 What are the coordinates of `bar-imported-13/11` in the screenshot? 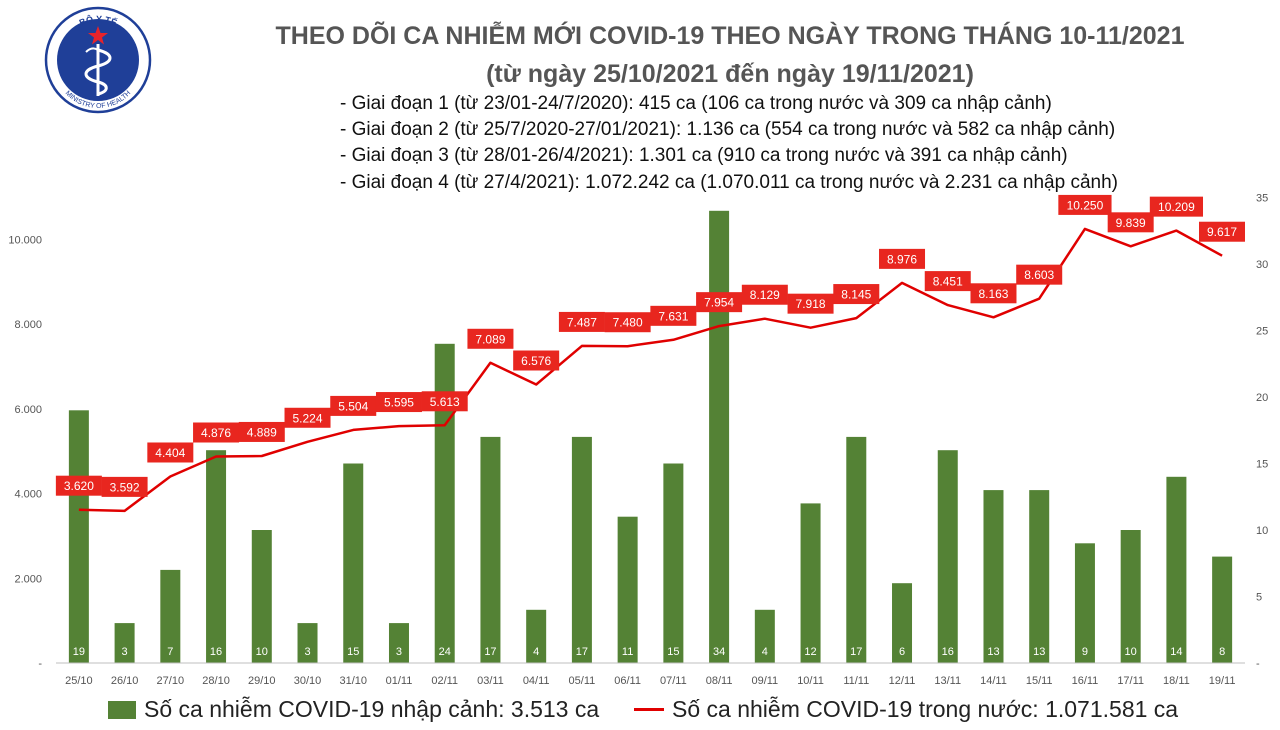 It's located at (947, 556).